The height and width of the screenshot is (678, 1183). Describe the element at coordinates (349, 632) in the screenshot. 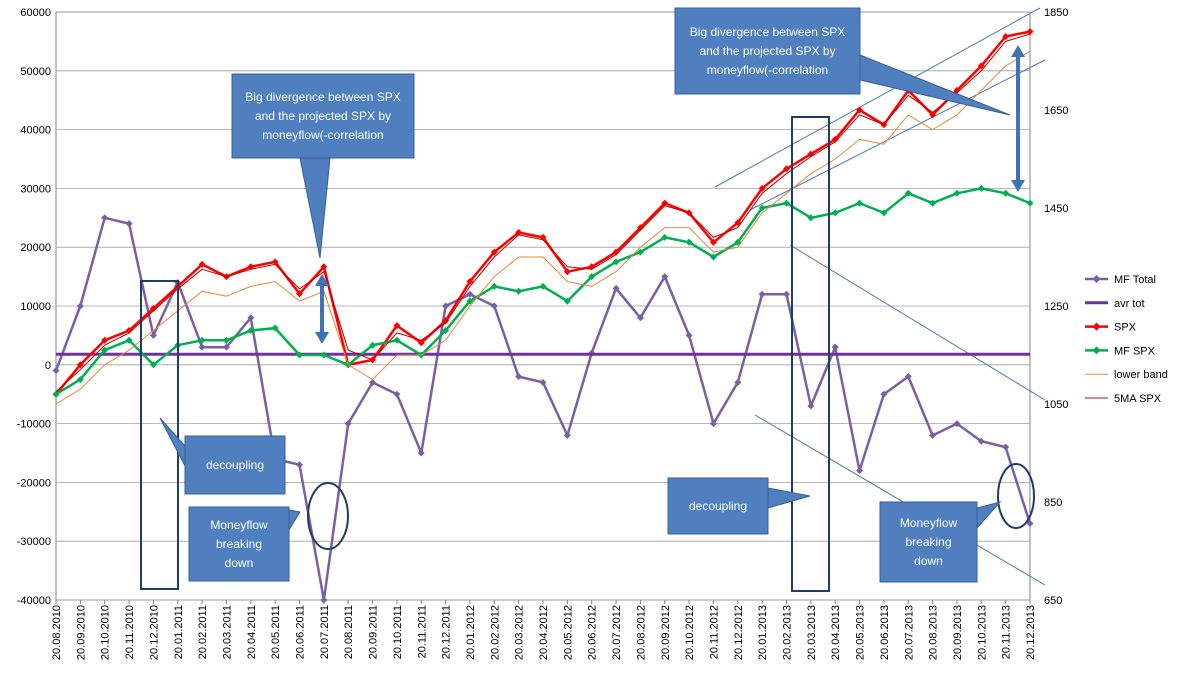

I see `x-tick: 20.08.2011` at that location.